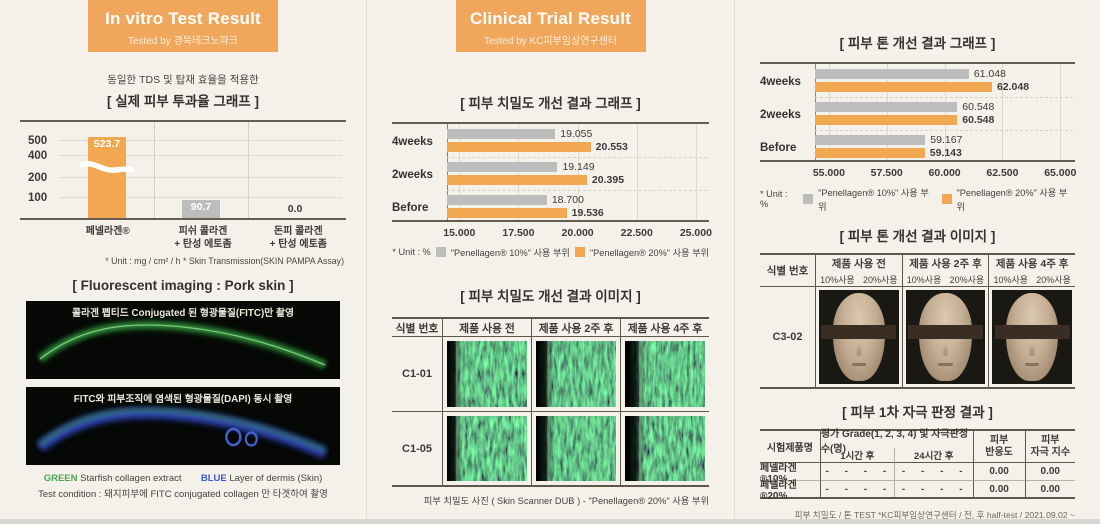 Image resolution: width=1100 pixels, height=524 pixels. Describe the element at coordinates (1032, 331) in the screenshot. I see `privacy-bar` at that location.